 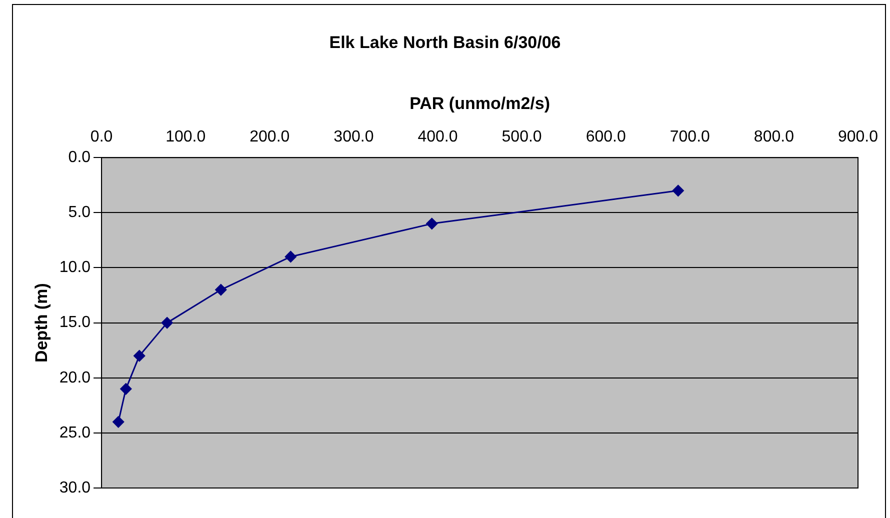 What do you see at coordinates (858, 137) in the screenshot?
I see `x-tick-label: 900.0` at bounding box center [858, 137].